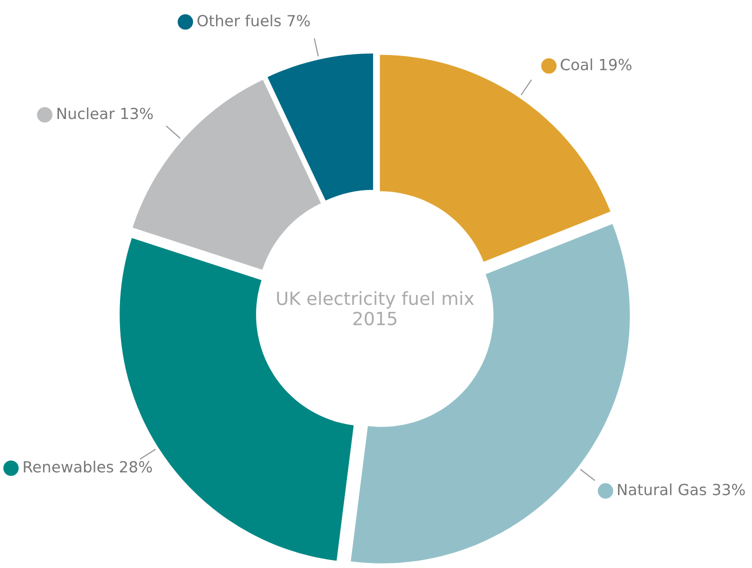 The height and width of the screenshot is (568, 752). What do you see at coordinates (105, 113) in the screenshot?
I see `legend-label: Nuclear 13%` at bounding box center [105, 113].